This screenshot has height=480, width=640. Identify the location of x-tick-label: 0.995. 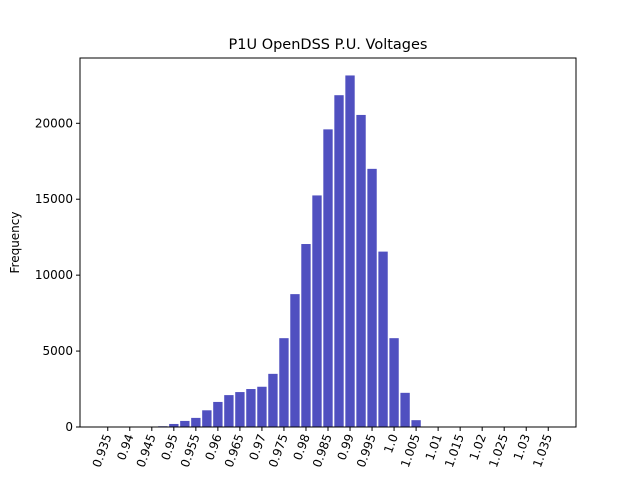
(366, 450).